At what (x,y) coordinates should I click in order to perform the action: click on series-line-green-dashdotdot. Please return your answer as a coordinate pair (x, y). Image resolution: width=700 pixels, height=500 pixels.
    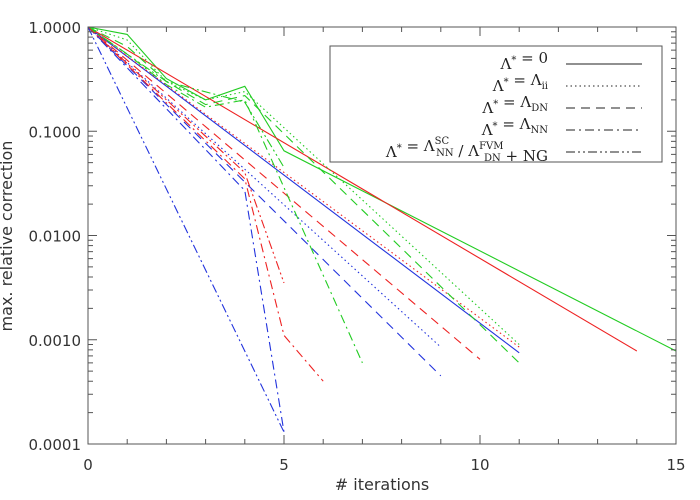
    Looking at the image, I should click on (186, 97).